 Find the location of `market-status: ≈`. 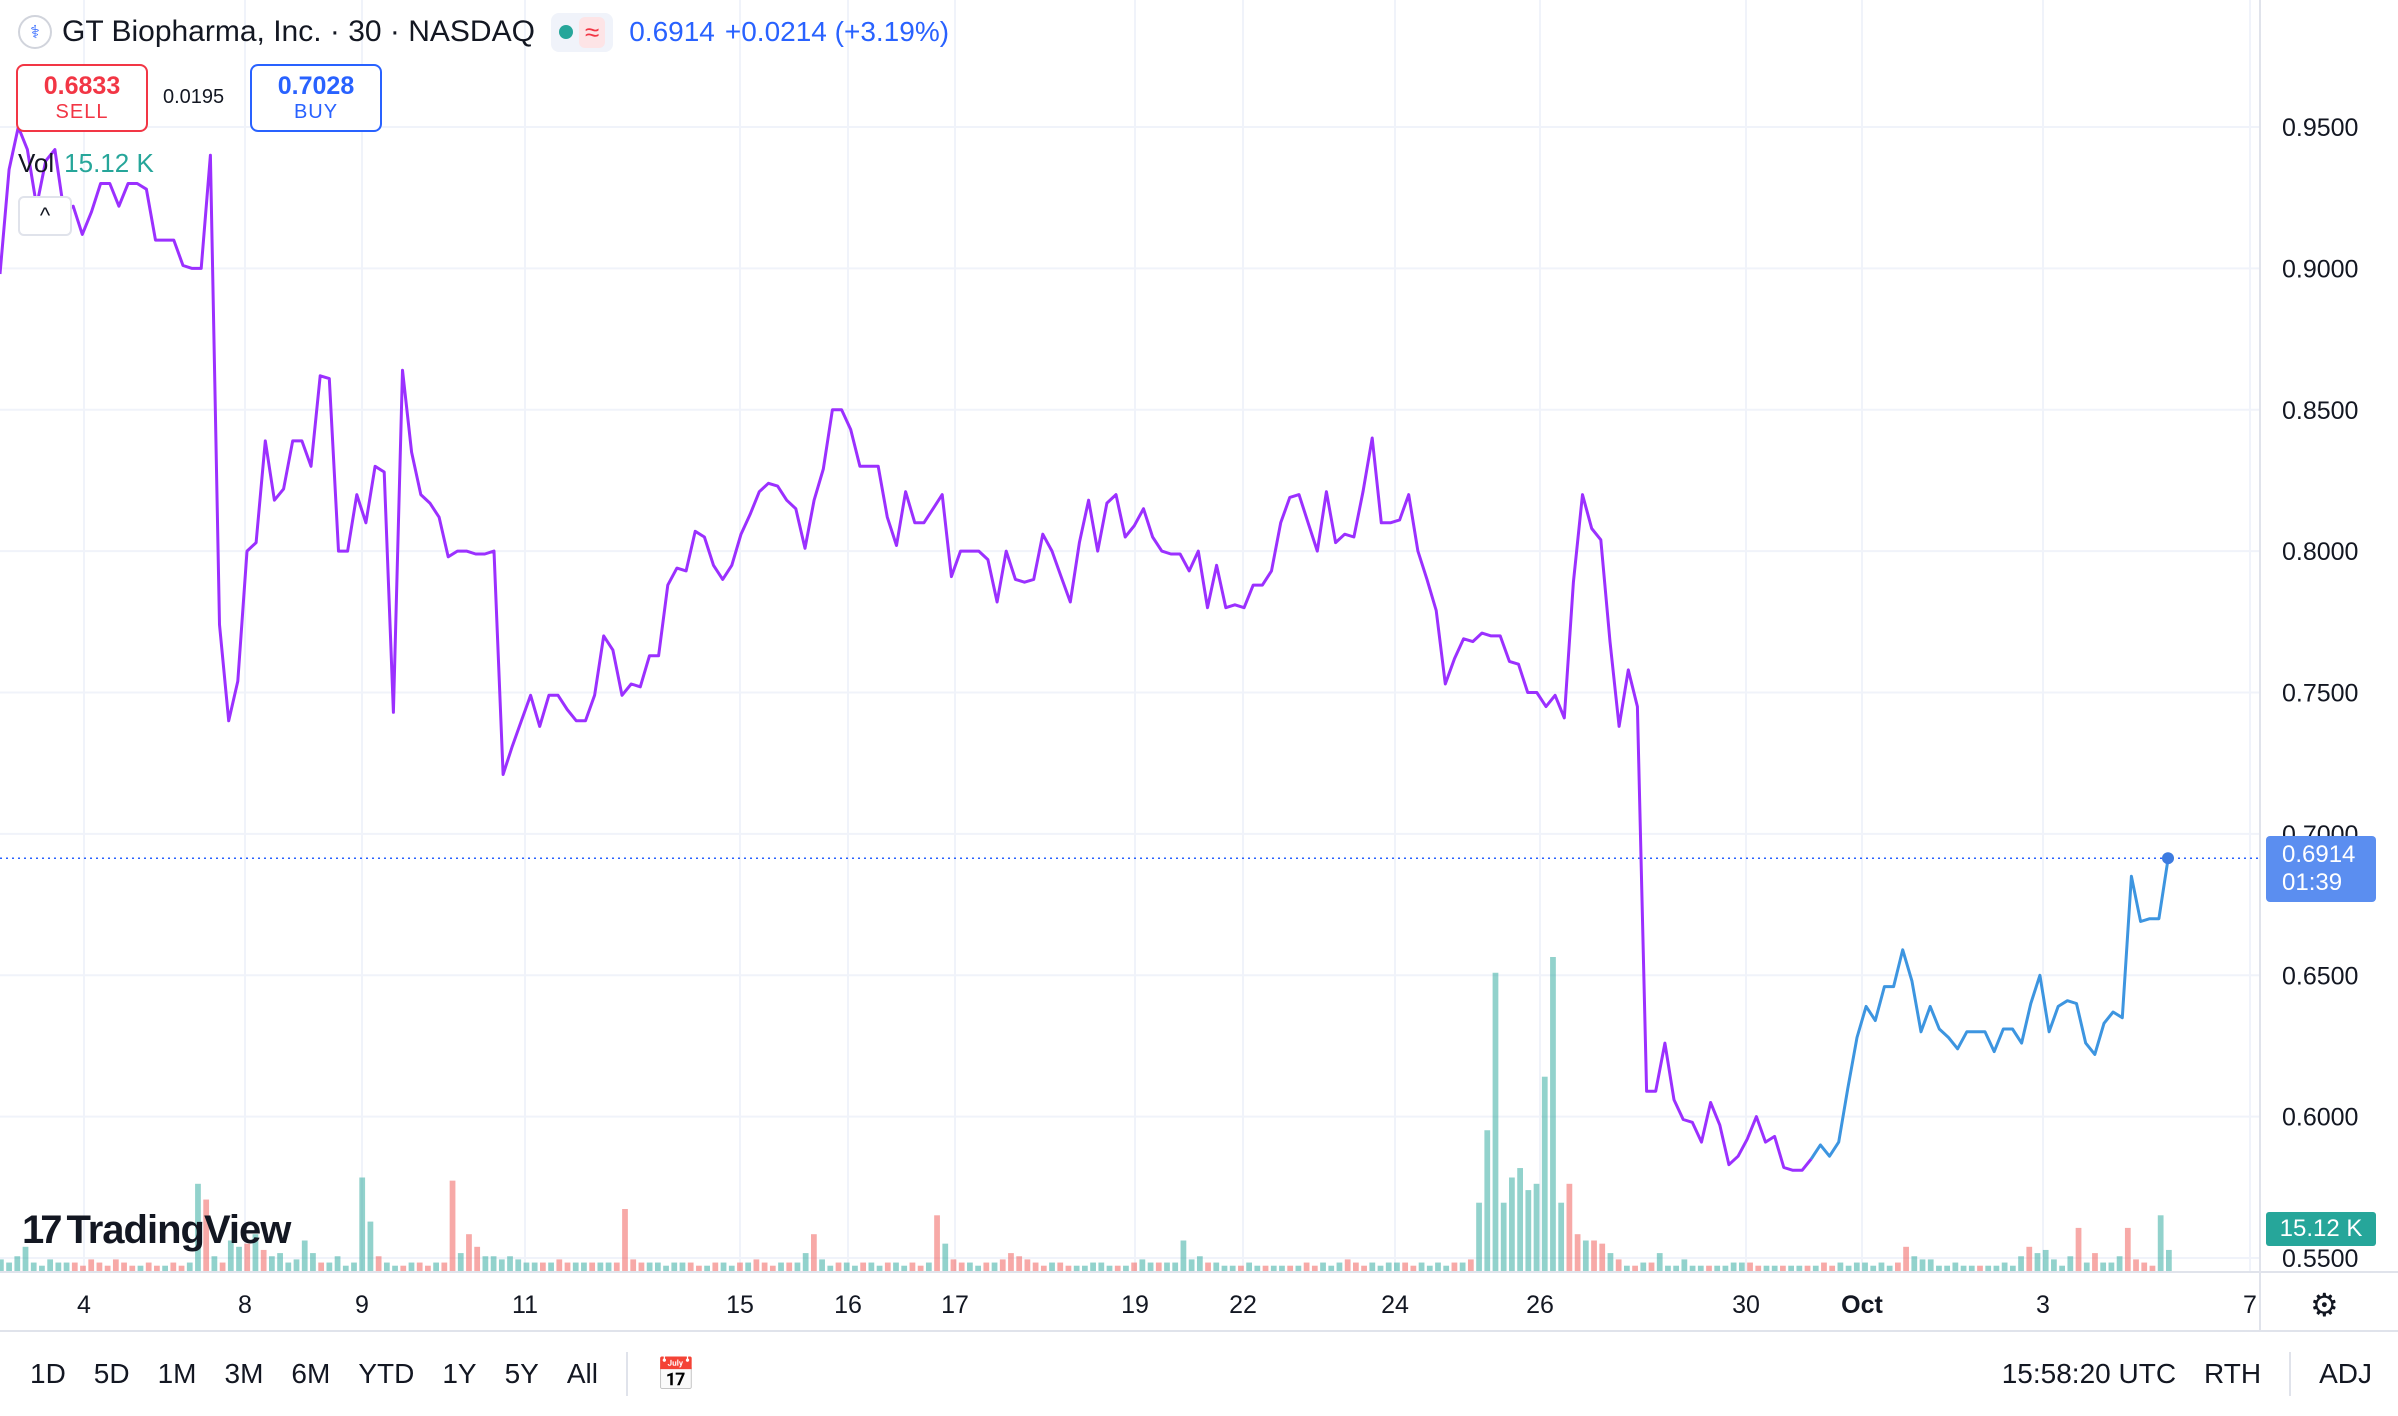

market-status: ≈ is located at coordinates (582, 32).